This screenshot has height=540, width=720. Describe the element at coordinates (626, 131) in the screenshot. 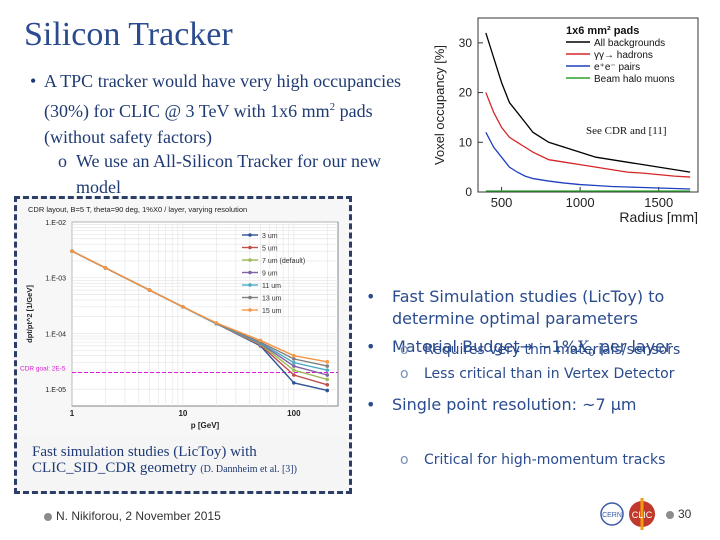

I see `see-cdr-note: See CDR and [11]` at that location.